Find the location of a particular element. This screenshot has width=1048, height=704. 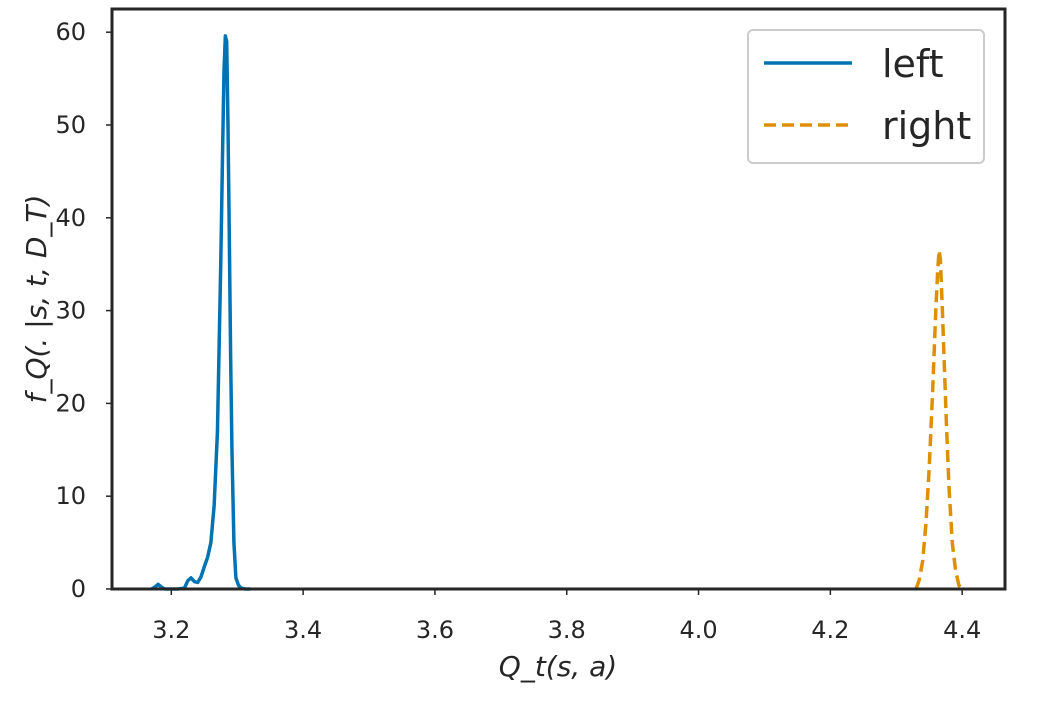

y-tick-label: 0 is located at coordinates (78, 589).